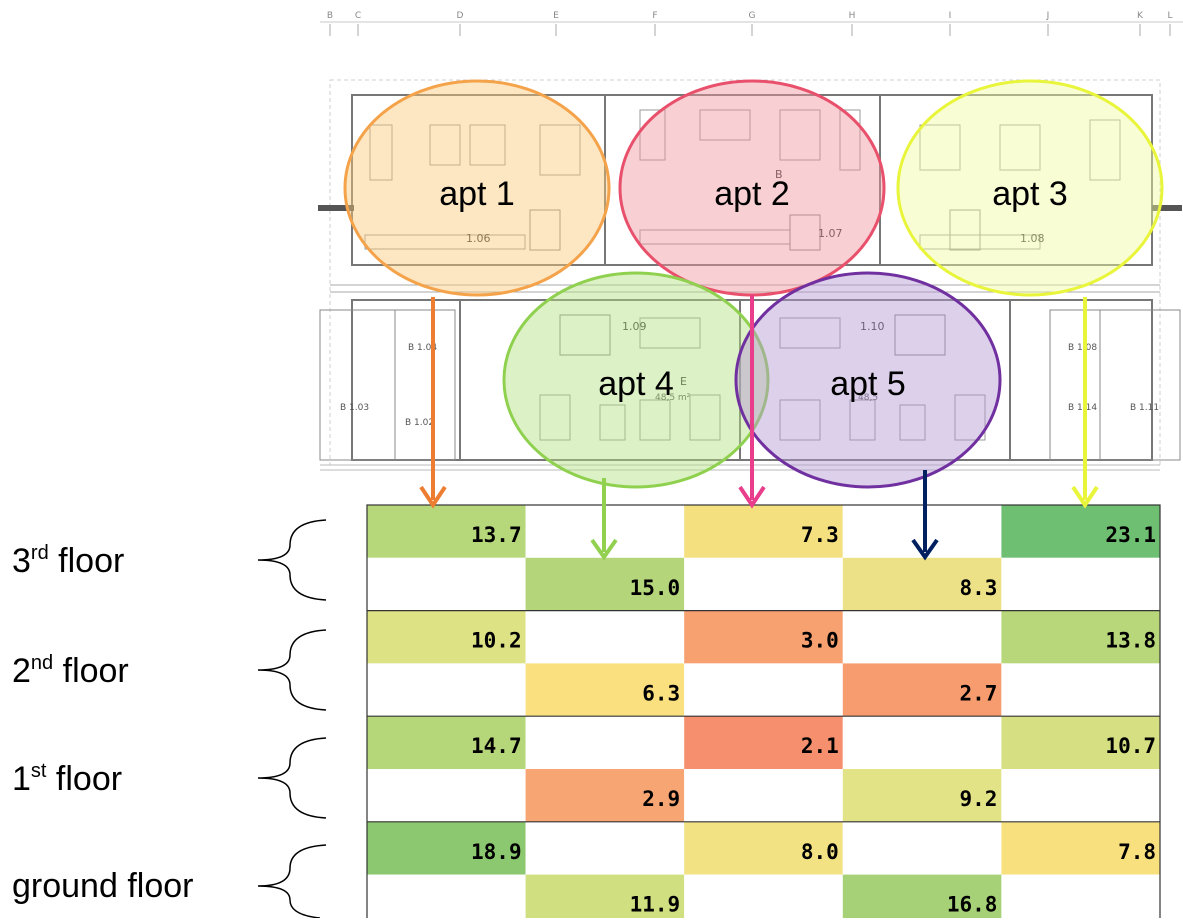 The height and width of the screenshot is (923, 1183). What do you see at coordinates (460, 16) in the screenshot?
I see `grid-letter: D` at bounding box center [460, 16].